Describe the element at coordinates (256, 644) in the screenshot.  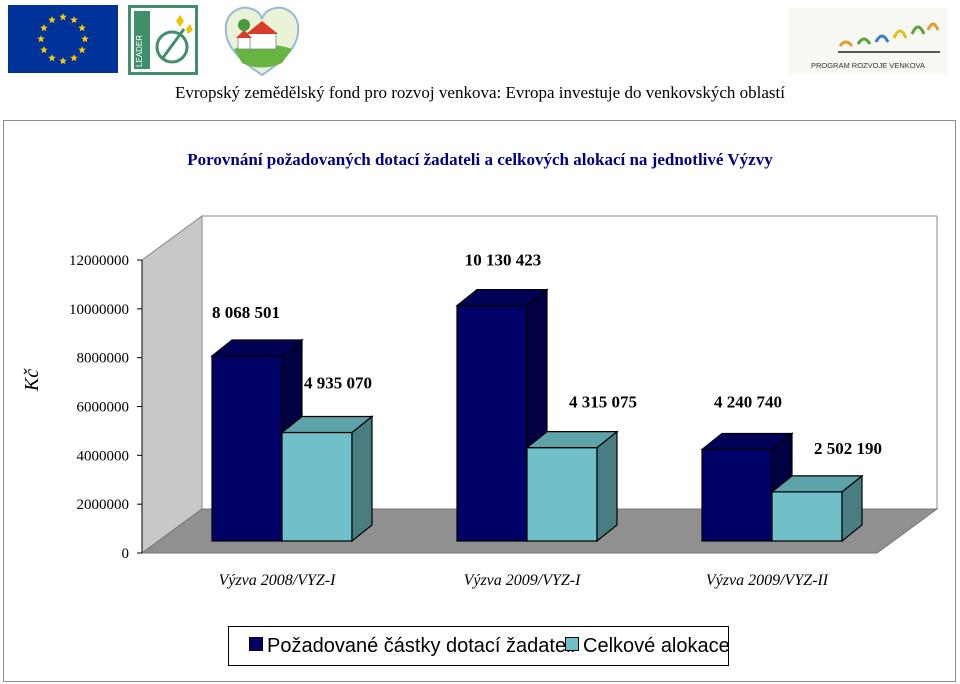
I see `legend-swatch-requested` at that location.